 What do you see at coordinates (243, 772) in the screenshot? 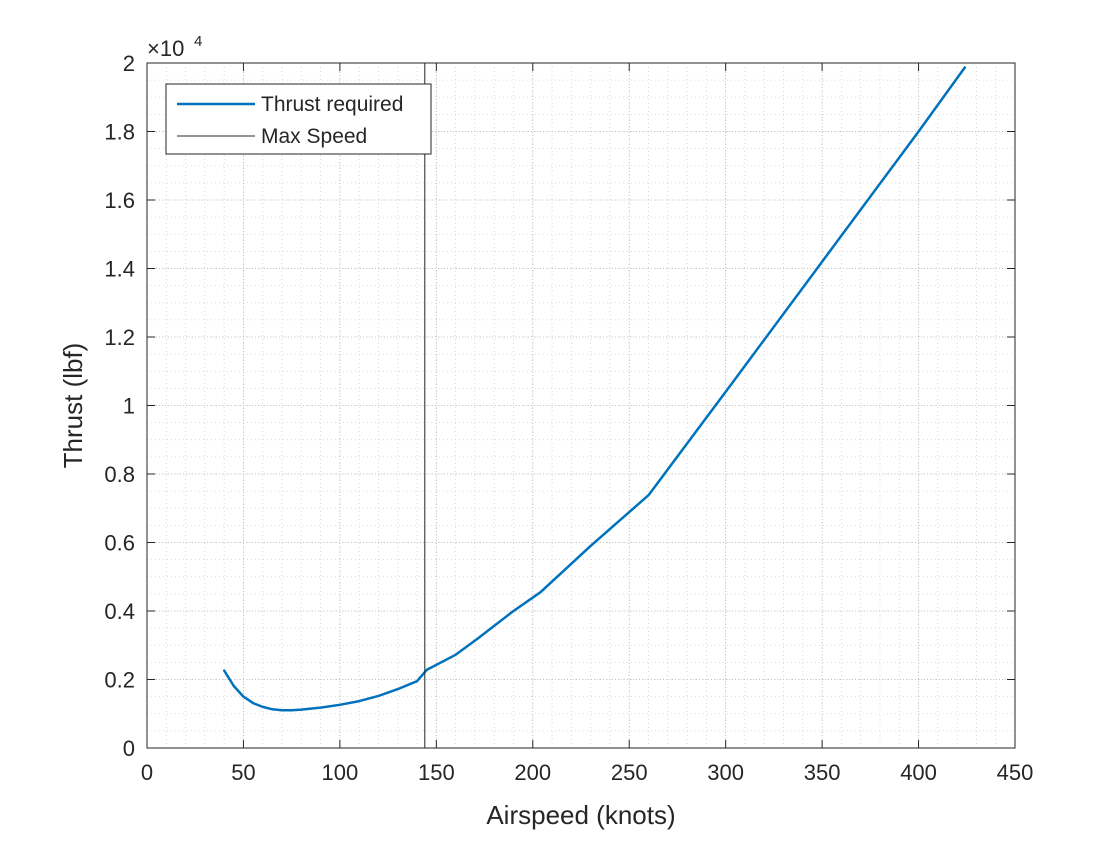
I see `x-tick-label: 50` at bounding box center [243, 772].